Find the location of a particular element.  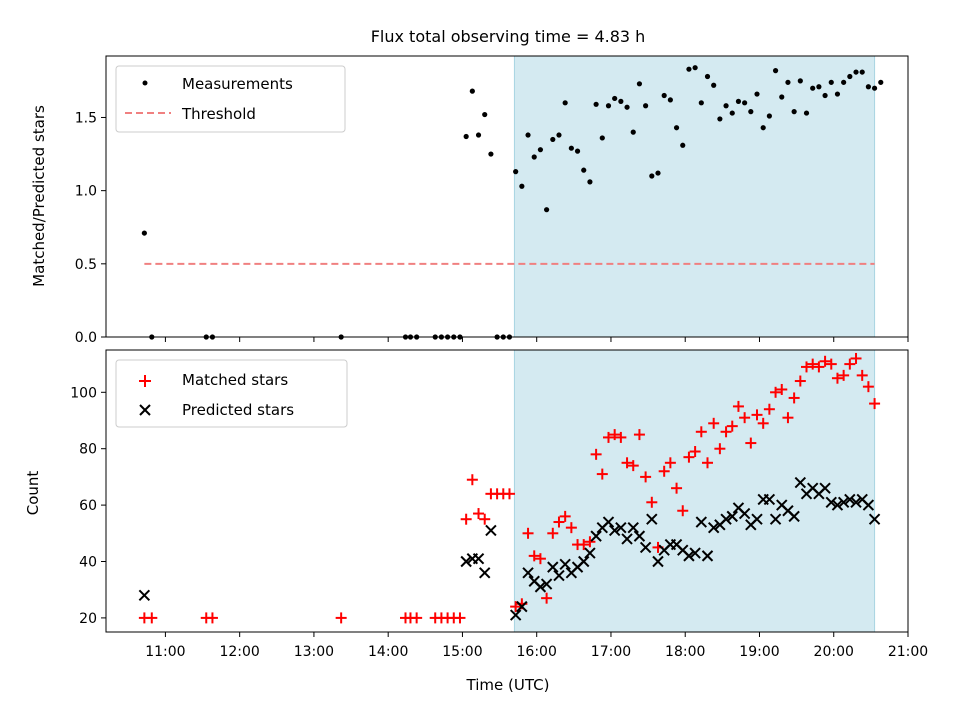

x-tick-label: 15:00 is located at coordinates (462, 652).